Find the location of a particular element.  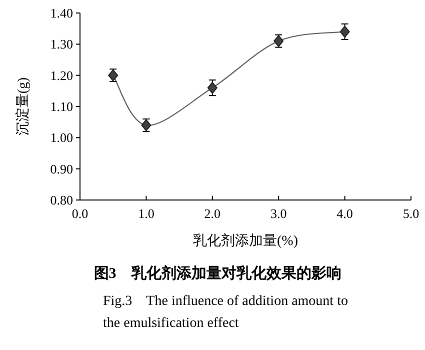

y-tick-label: 0.90 is located at coordinates (61, 168).